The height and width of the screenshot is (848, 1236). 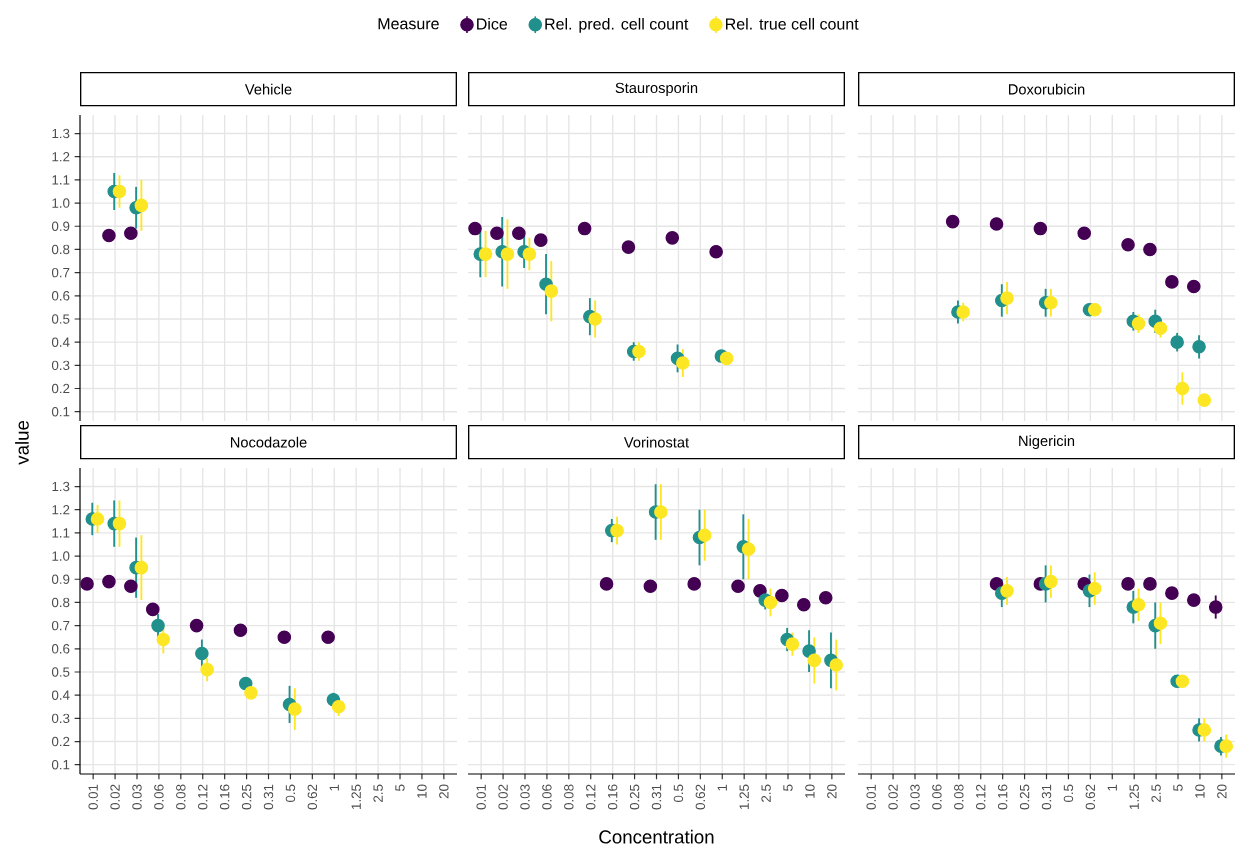 I want to click on legend-label: Rel. true cell count, so click(x=792, y=23).